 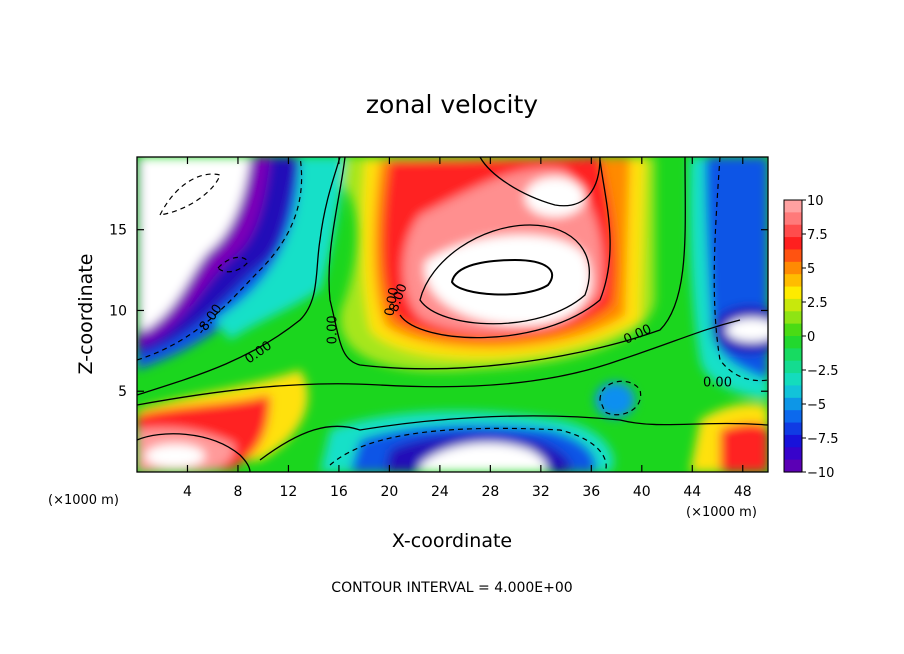 I want to click on contour-positive-jet, so click(x=505, y=249).